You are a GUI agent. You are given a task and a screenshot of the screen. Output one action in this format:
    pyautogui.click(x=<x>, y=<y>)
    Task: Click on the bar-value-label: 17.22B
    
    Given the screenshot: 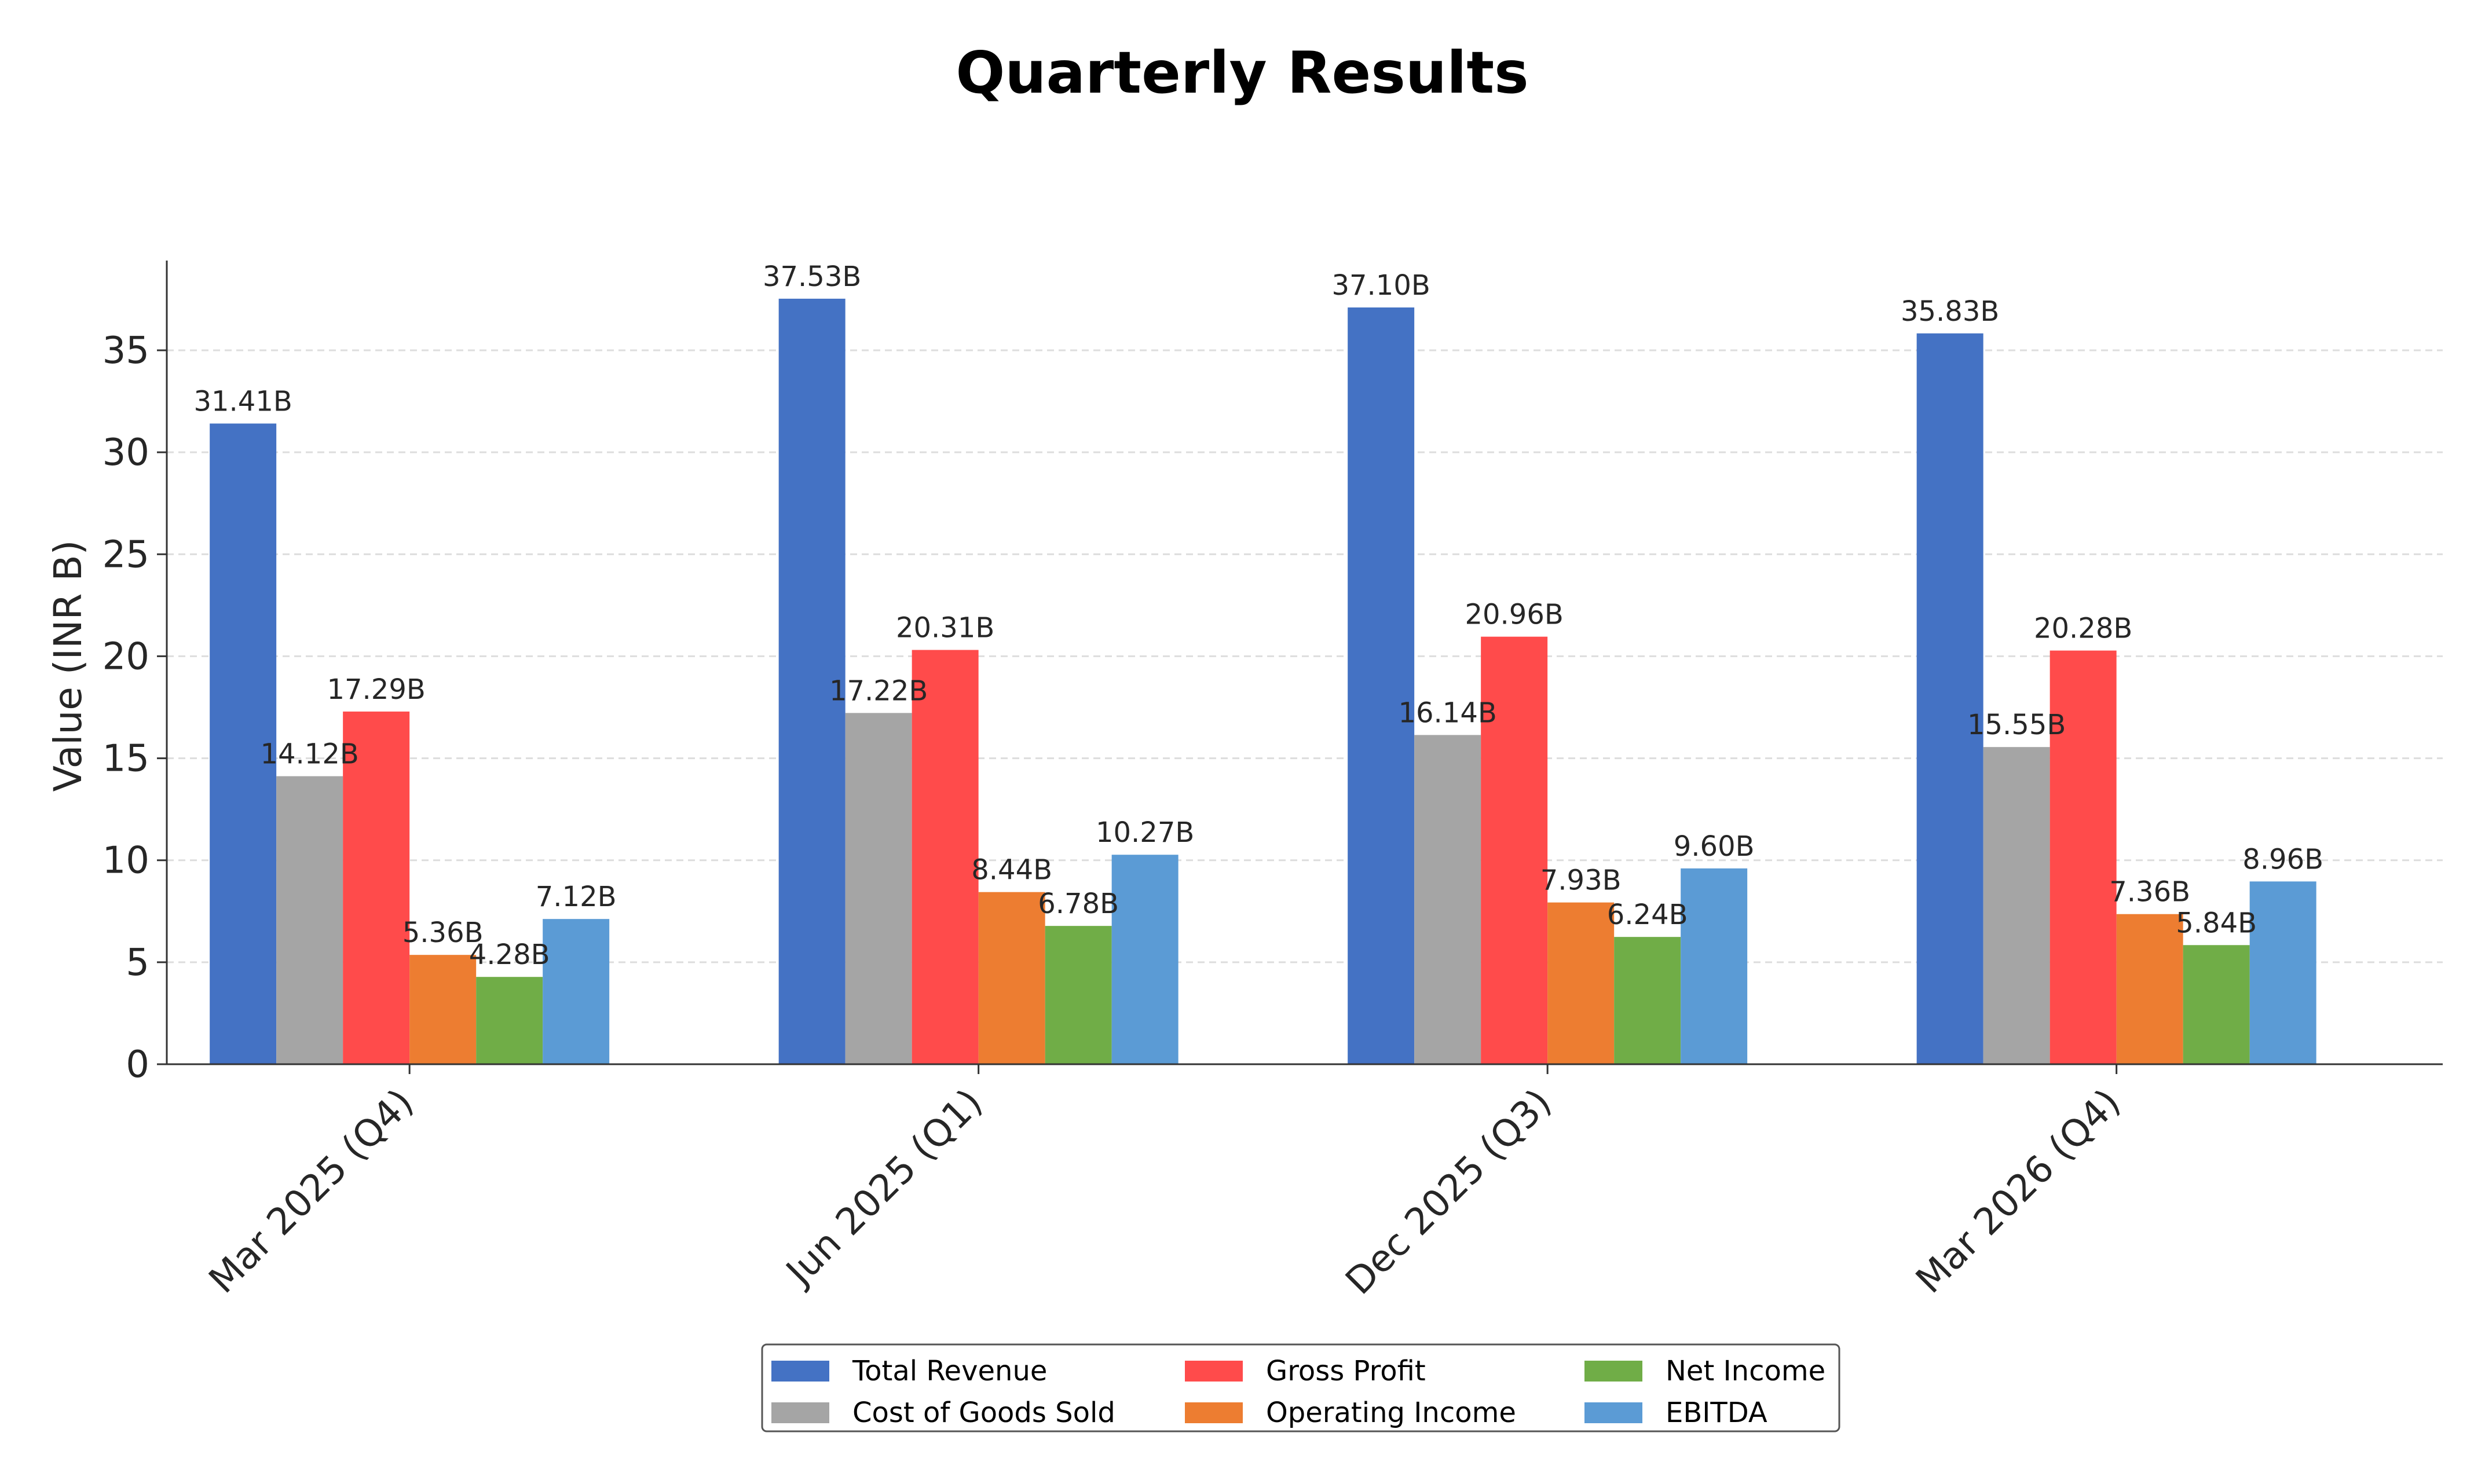 What is the action you would take?
    pyautogui.click(x=878, y=691)
    